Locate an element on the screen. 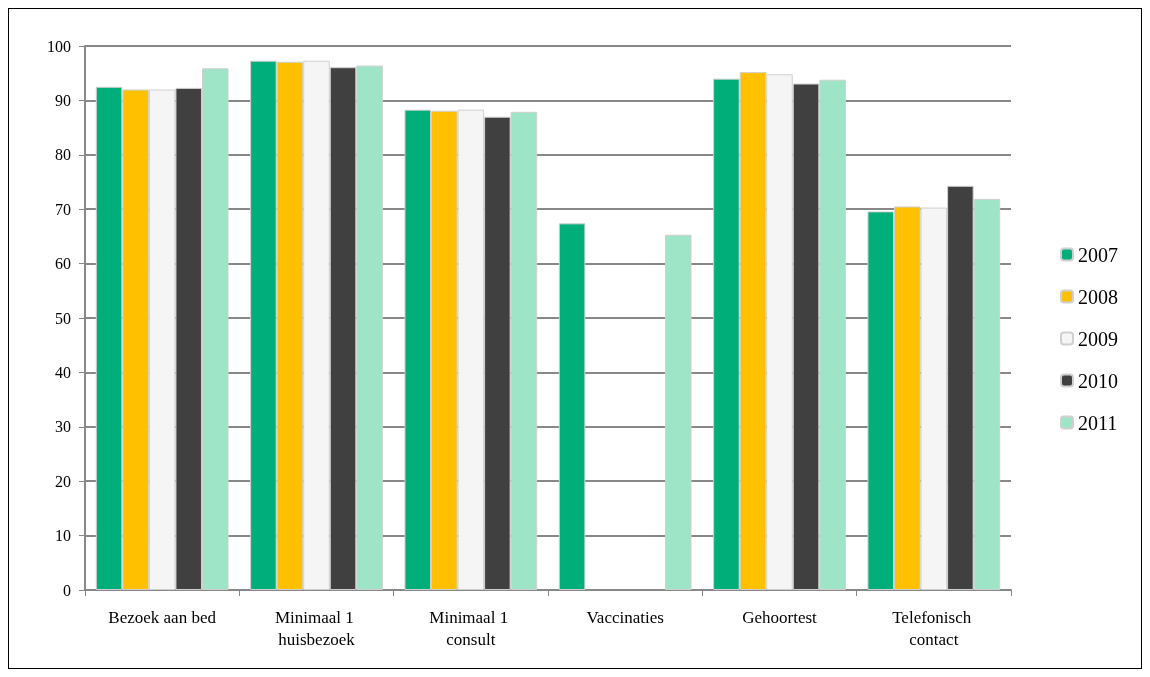 The height and width of the screenshot is (677, 1150). legend-label: 2010 is located at coordinates (1098, 380).